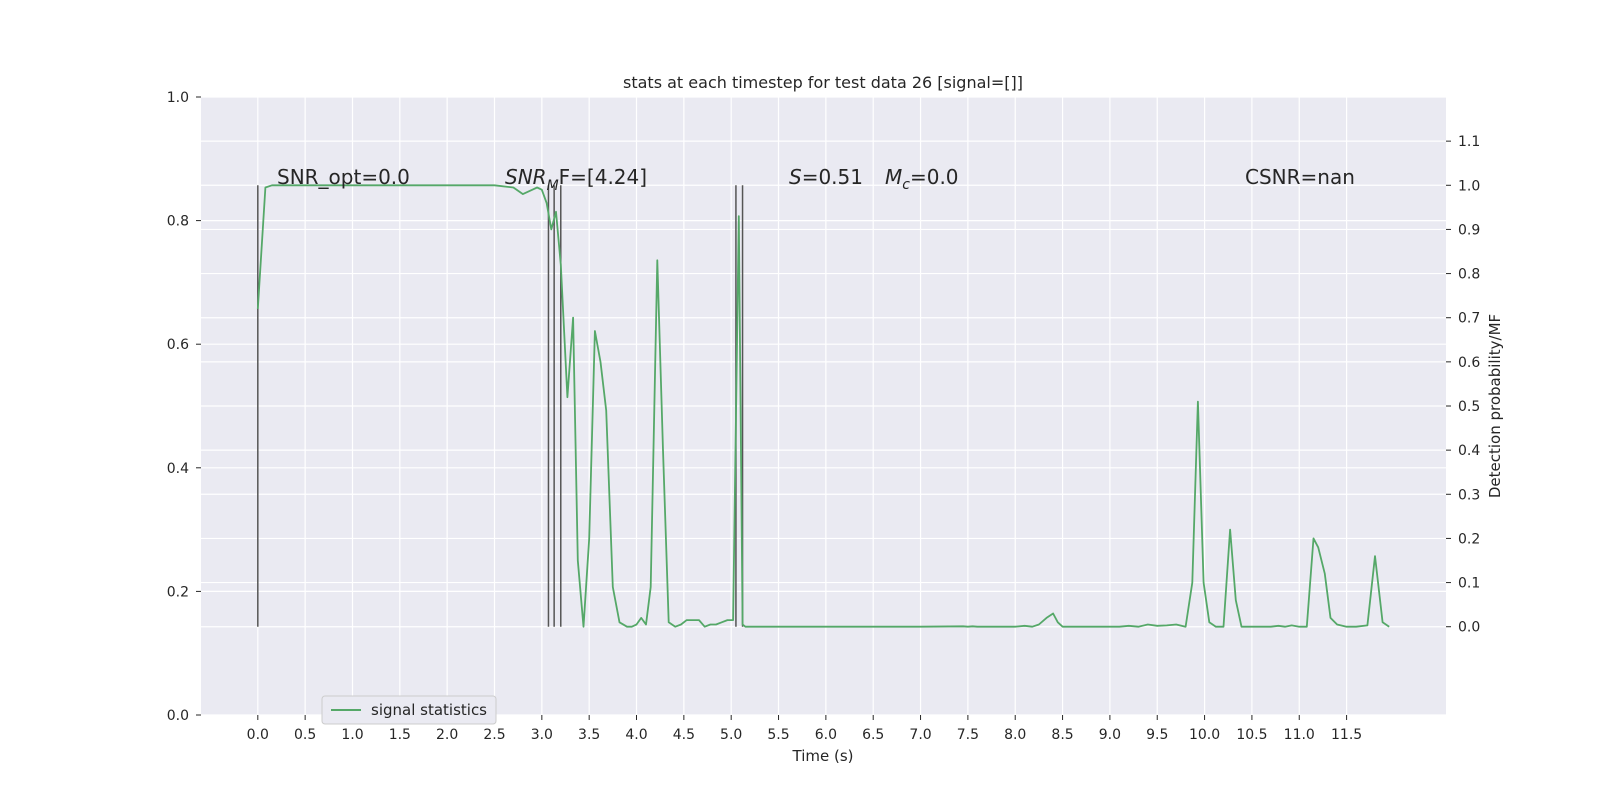 Image resolution: width=1600 pixels, height=800 pixels. Describe the element at coordinates (684, 735) in the screenshot. I see `x-tick-label-9: 4.5` at that location.